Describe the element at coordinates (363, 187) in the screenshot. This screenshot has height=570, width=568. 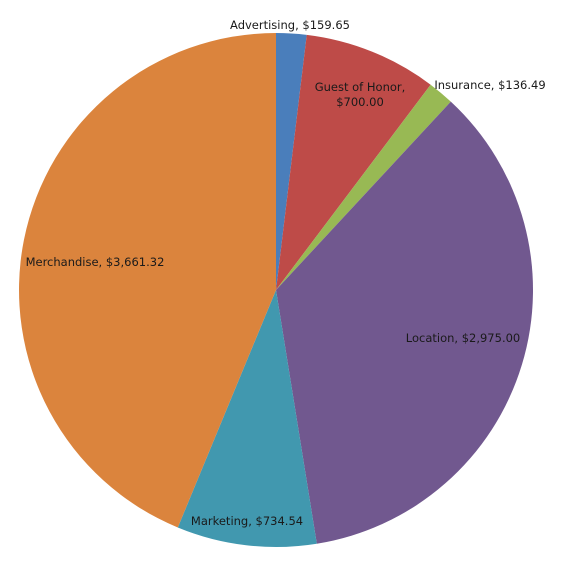
I see `slice-insurance` at that location.